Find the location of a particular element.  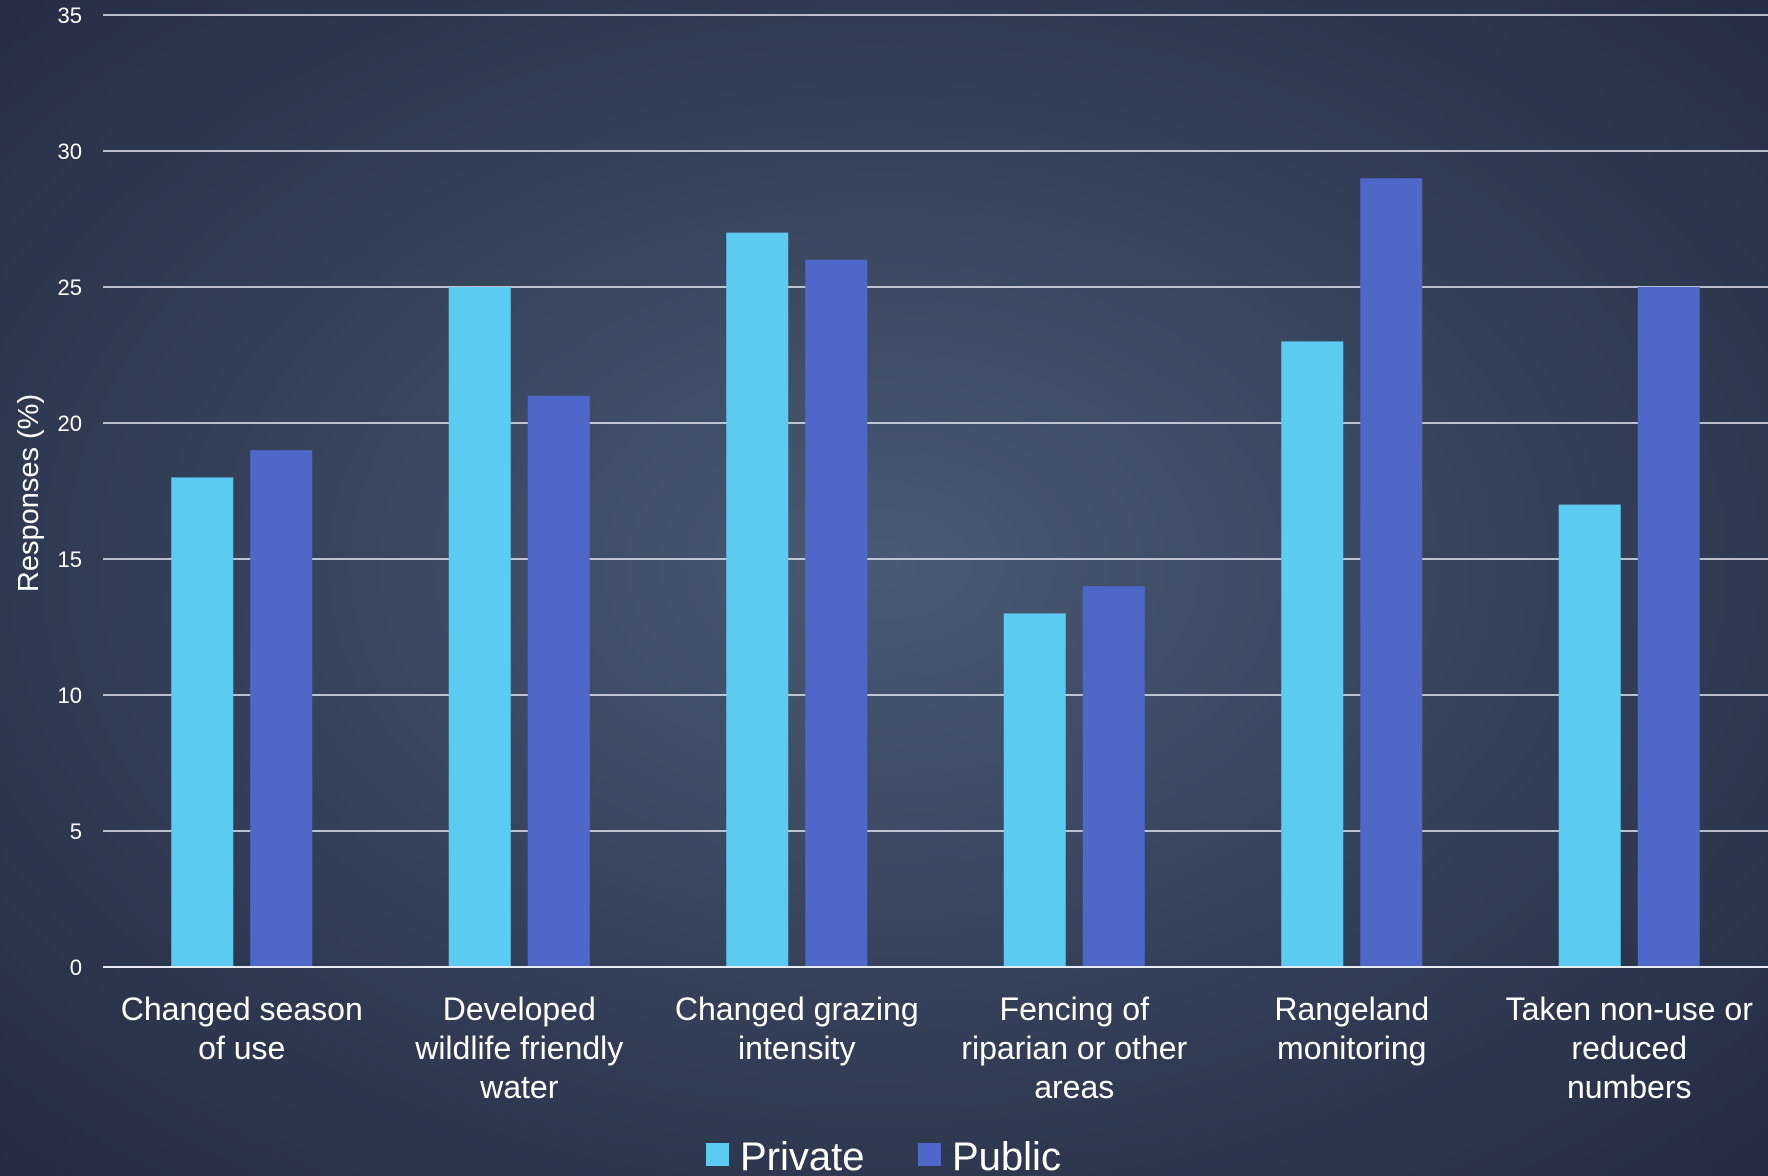

legend: Private Public is located at coordinates (883, 1155).